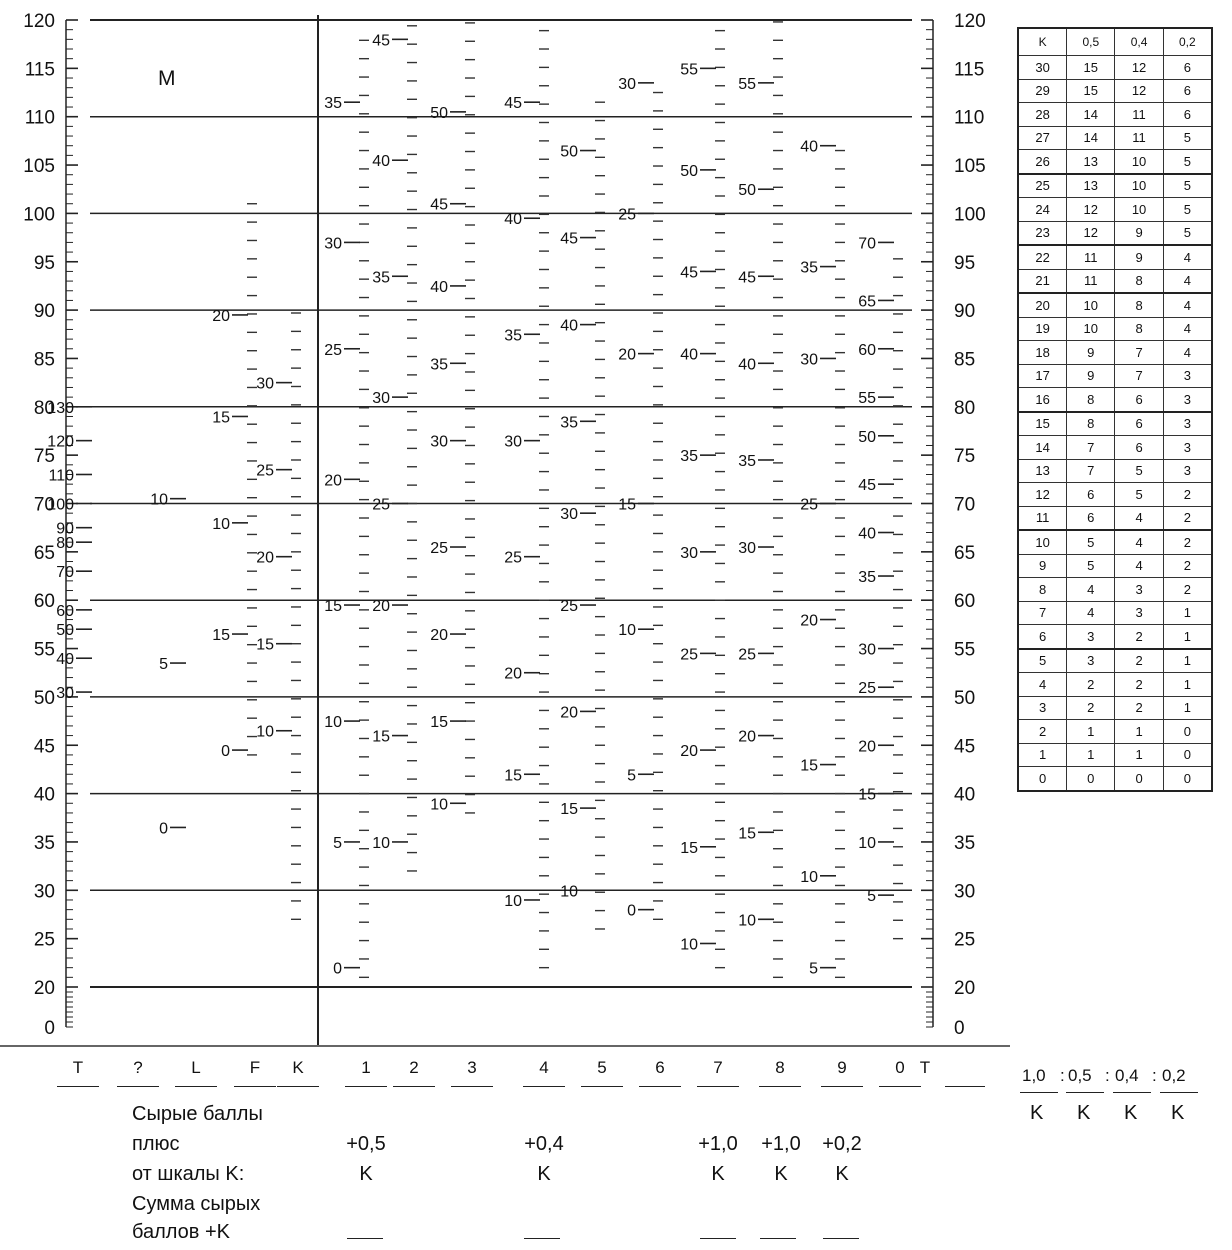  I want to click on ratio-k-label: K, so click(1084, 1113).